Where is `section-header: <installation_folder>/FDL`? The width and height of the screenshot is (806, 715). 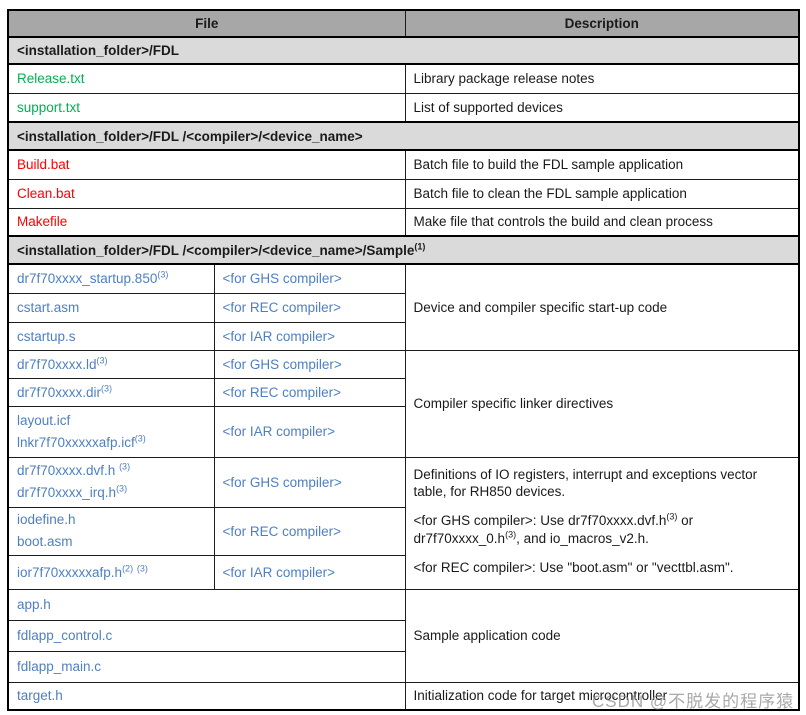
section-header: <installation_folder>/FDL is located at coordinates (403, 50).